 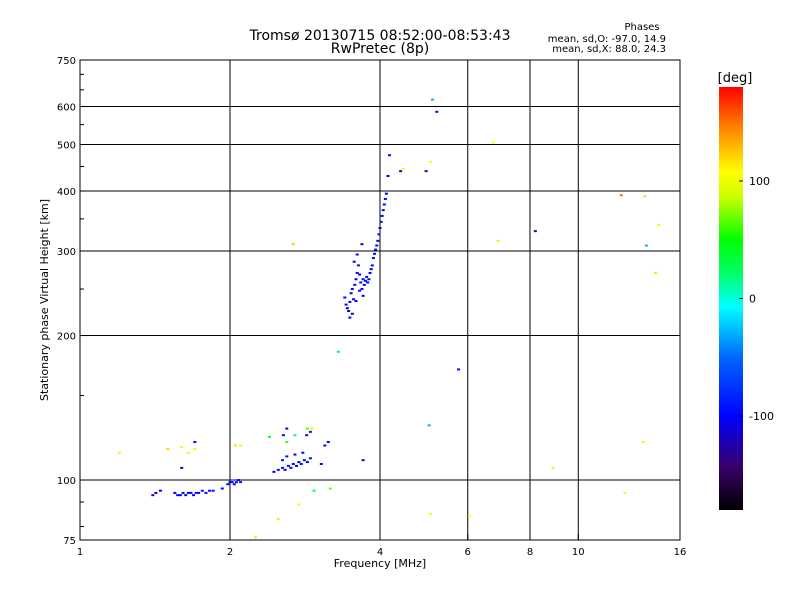 What do you see at coordinates (641, 27) in the screenshot?
I see `stats-heading: Phases` at bounding box center [641, 27].